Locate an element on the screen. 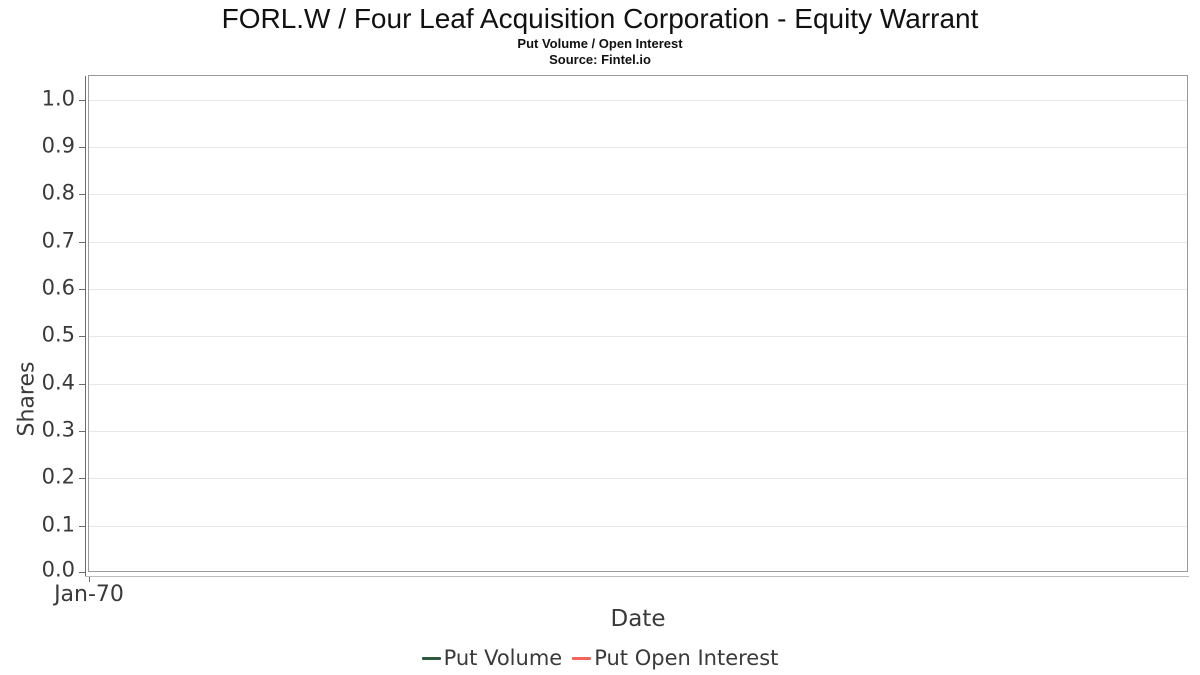  y-tick-label: 1.0 is located at coordinates (58, 98).